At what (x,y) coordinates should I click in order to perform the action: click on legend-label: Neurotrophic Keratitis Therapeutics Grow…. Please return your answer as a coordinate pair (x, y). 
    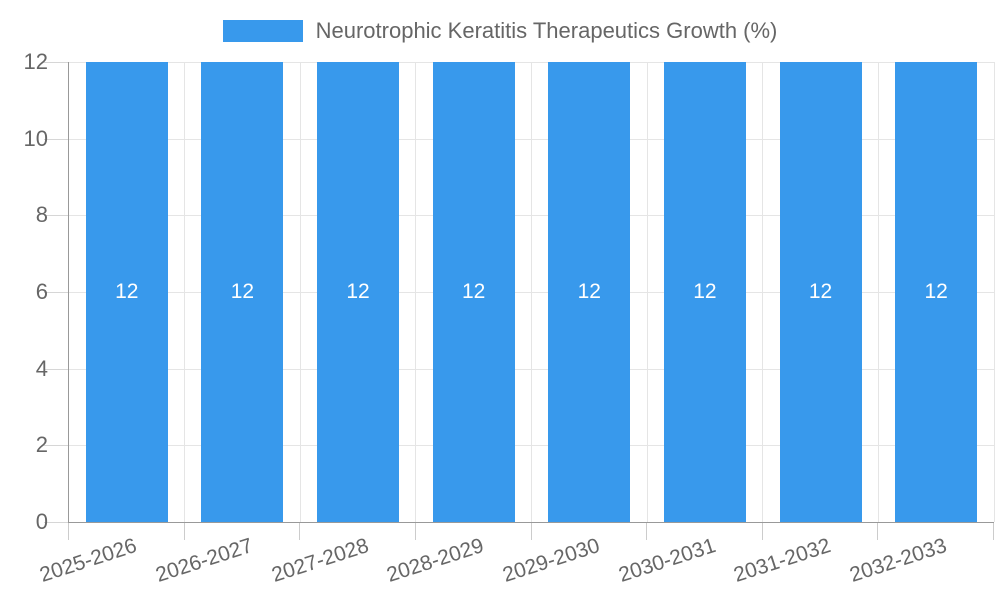
    Looking at the image, I should click on (546, 30).